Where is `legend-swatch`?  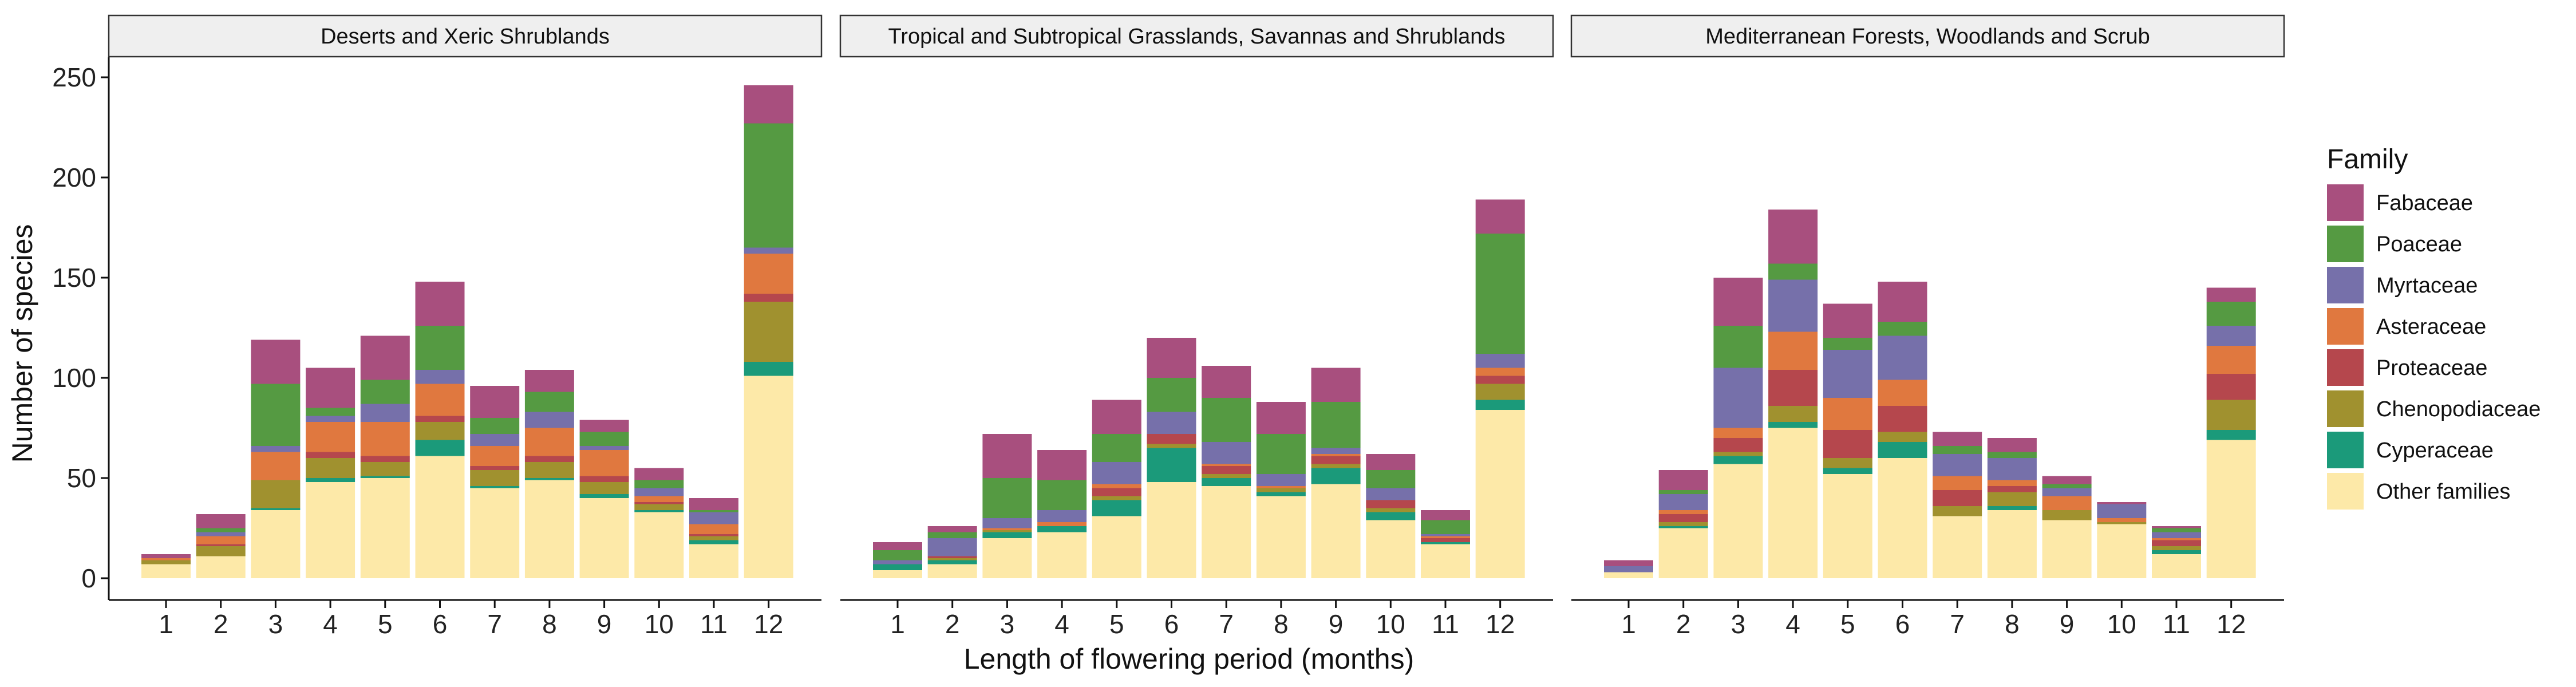 legend-swatch is located at coordinates (2345, 450).